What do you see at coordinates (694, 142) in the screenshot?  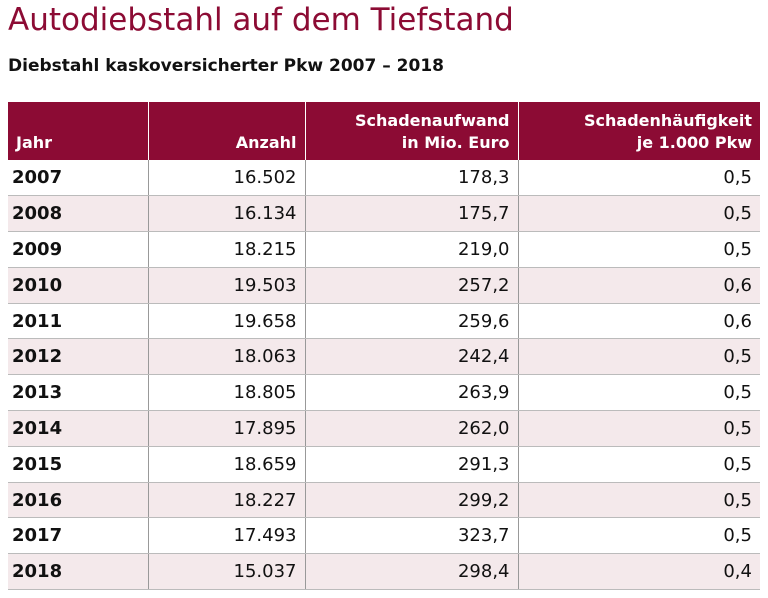 I see `header-line: je 1.000 Pkw` at bounding box center [694, 142].